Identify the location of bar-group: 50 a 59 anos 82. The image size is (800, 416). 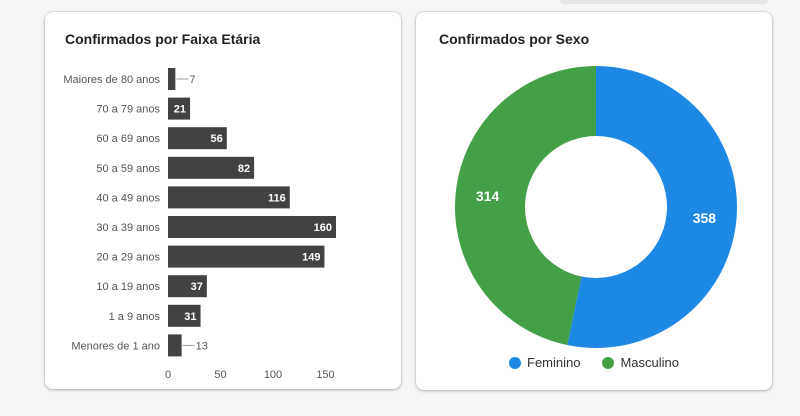
(175, 167).